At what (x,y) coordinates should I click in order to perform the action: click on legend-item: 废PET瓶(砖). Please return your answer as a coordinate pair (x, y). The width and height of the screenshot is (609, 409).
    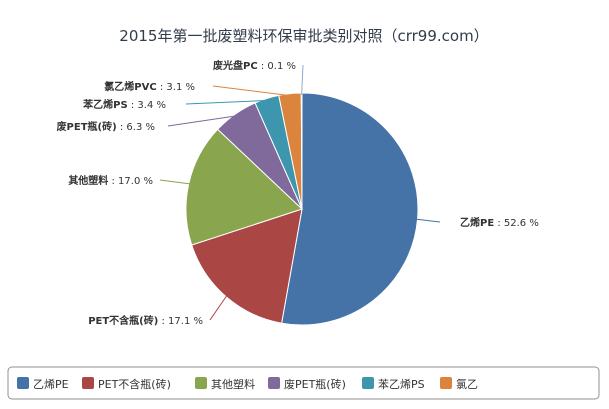
    Looking at the image, I should click on (307, 384).